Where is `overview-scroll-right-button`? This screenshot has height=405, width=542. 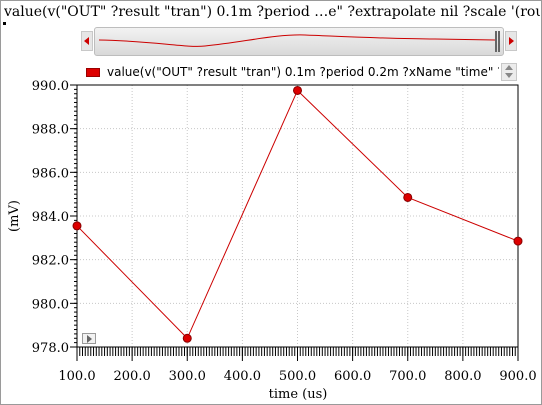
overview-scroll-right-button is located at coordinates (511, 41).